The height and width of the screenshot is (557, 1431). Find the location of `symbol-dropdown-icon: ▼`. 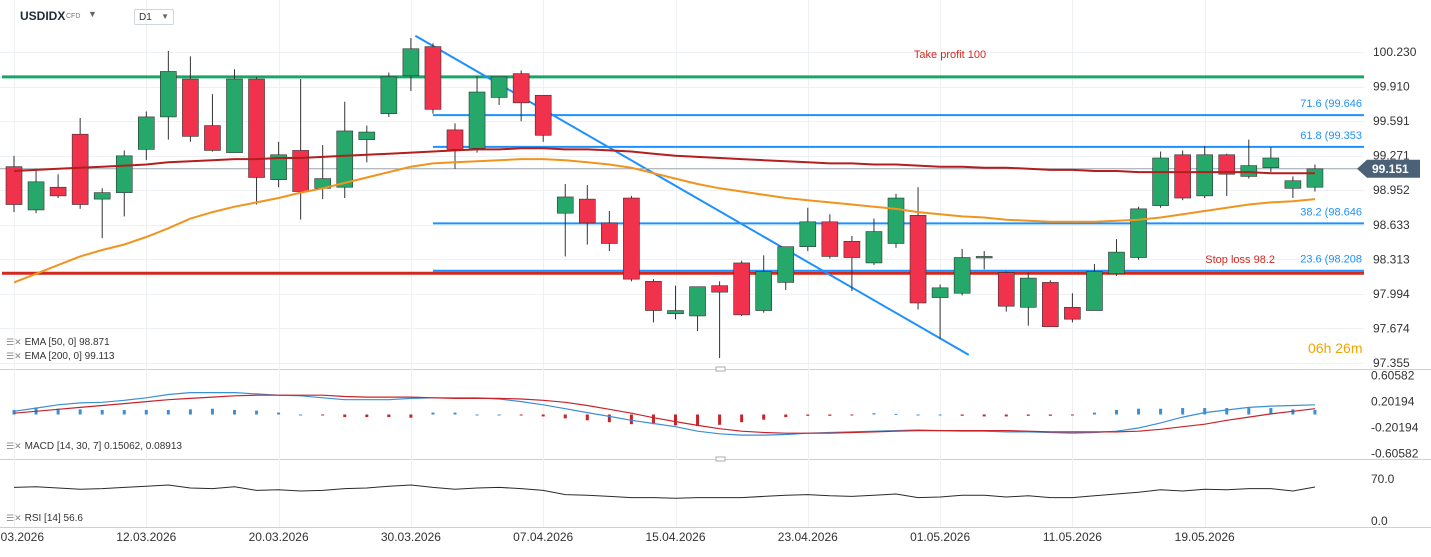

symbol-dropdown-icon: ▼ is located at coordinates (92, 14).